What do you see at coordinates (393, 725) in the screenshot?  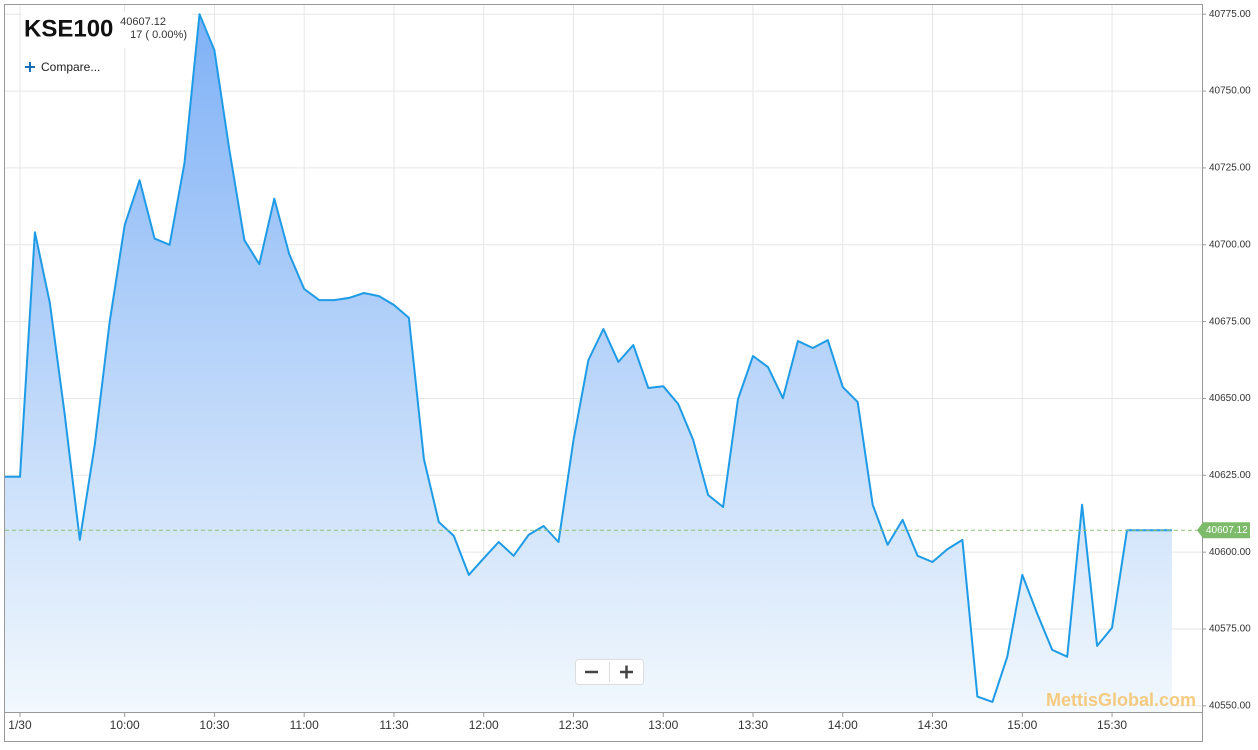 I see `x-tick-label: 11:30` at bounding box center [393, 725].